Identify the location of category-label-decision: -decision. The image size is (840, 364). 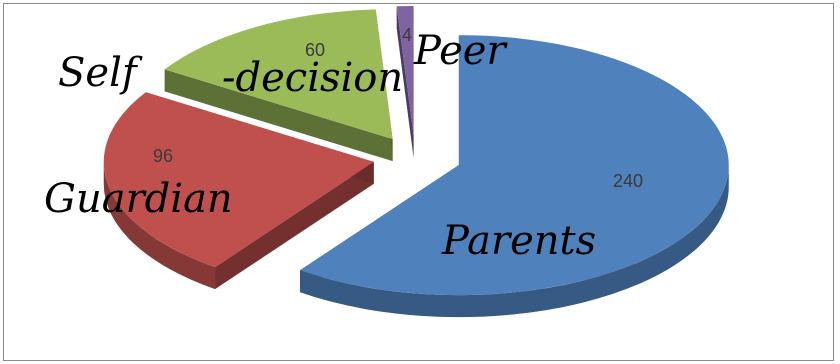
(312, 78).